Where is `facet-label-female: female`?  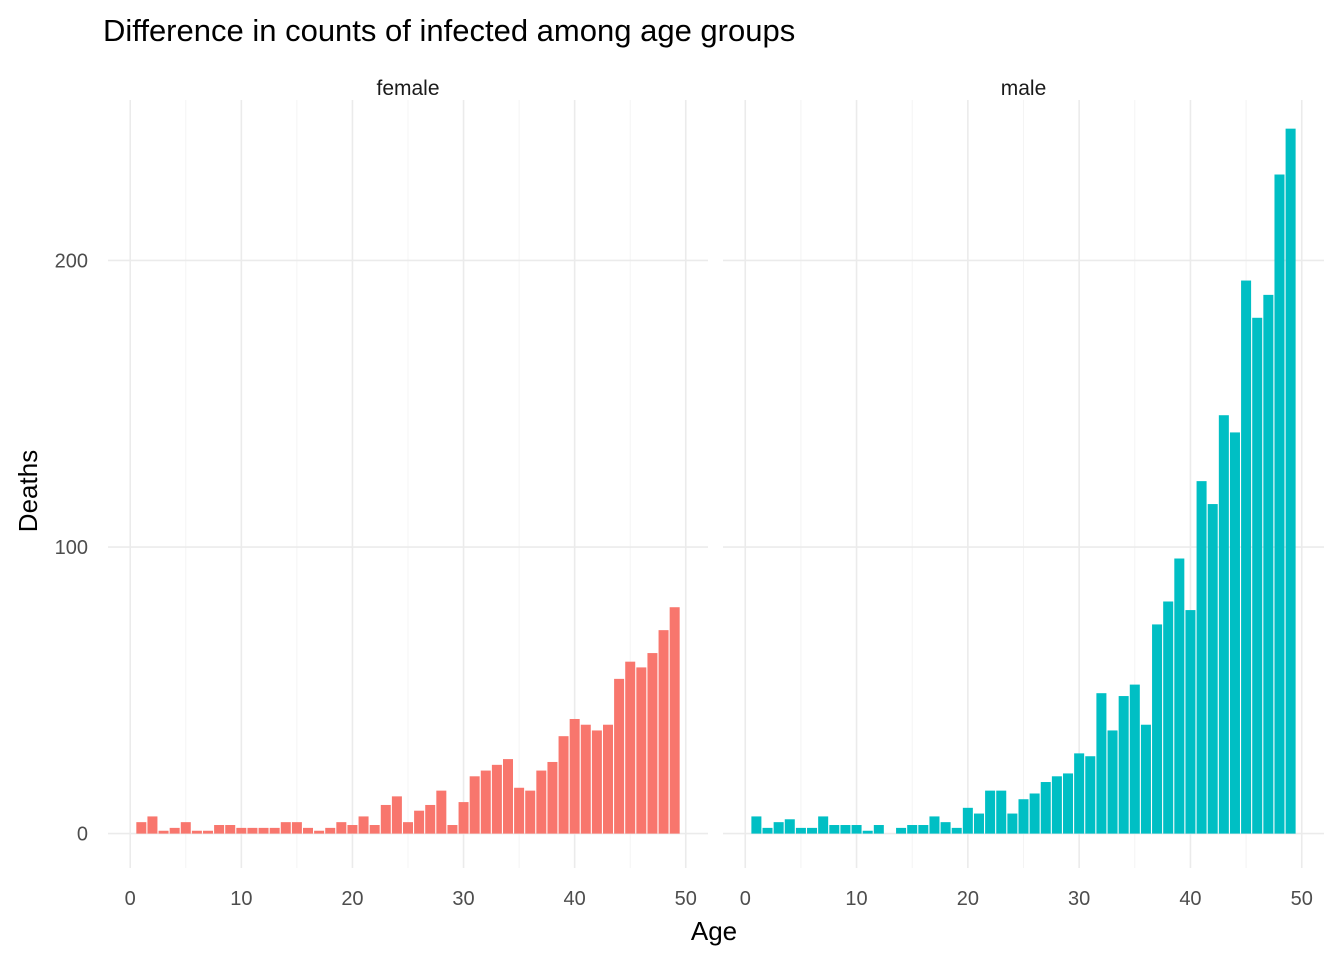
facet-label-female: female is located at coordinates (407, 88).